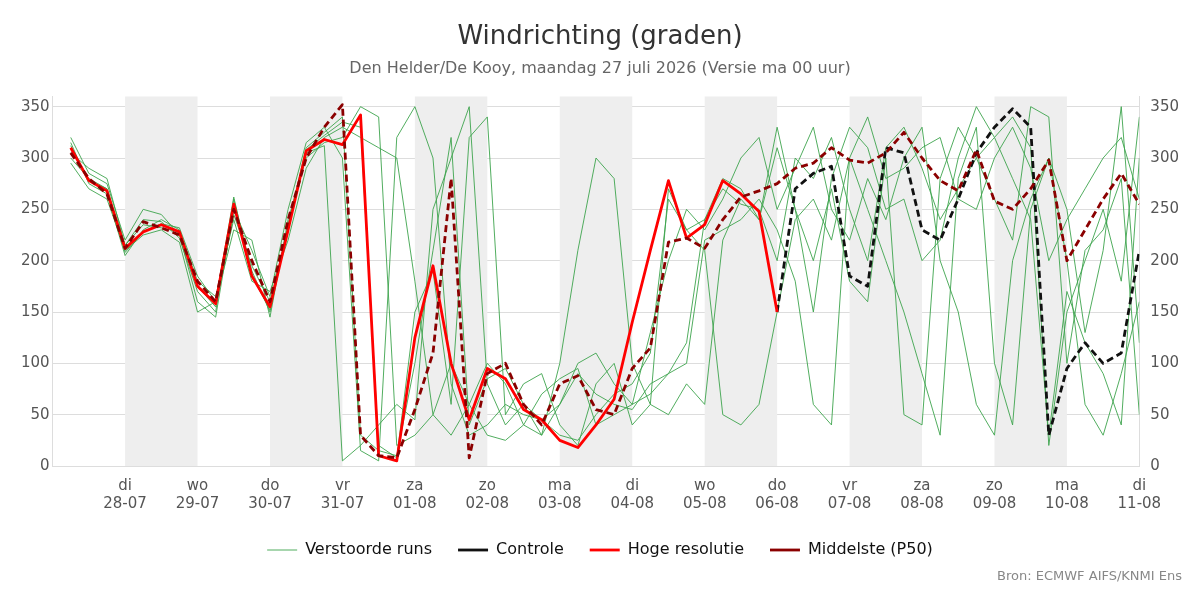  Describe the element at coordinates (40, 413) in the screenshot. I see `y-tick-label: 50` at that location.